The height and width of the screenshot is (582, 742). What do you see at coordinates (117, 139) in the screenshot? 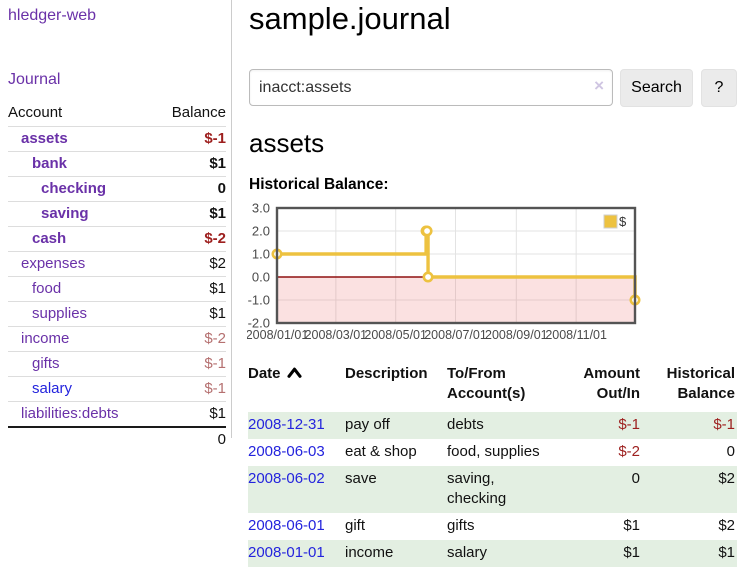
I see `account-row: assets $-1` at bounding box center [117, 139].